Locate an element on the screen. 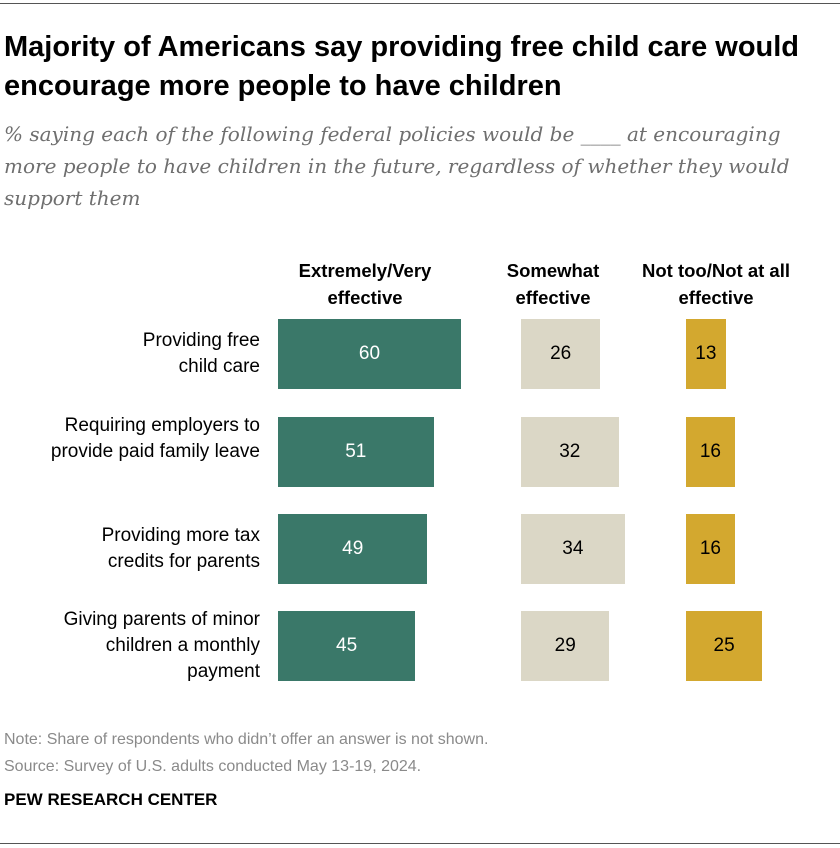  data-label: 13 is located at coordinates (706, 353).